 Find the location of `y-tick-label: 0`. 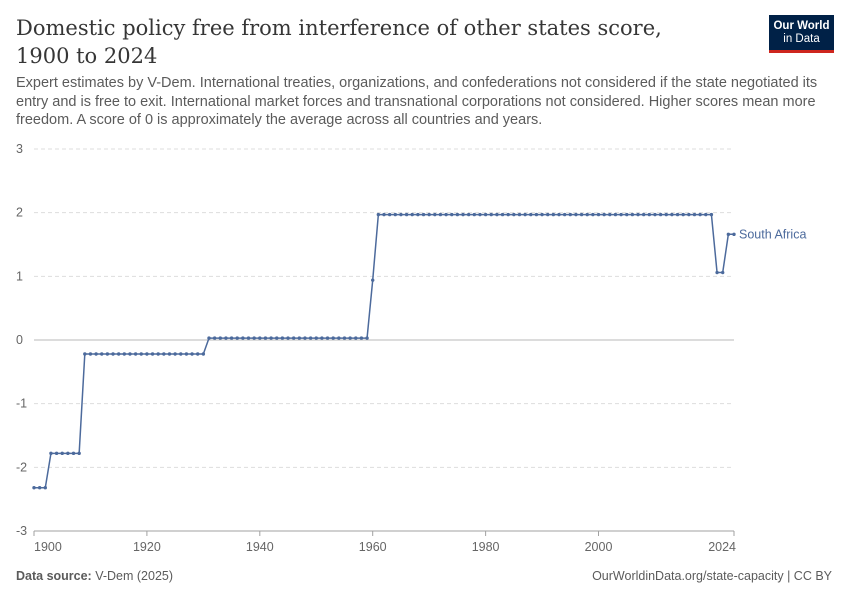

y-tick-label: 0 is located at coordinates (19, 340).